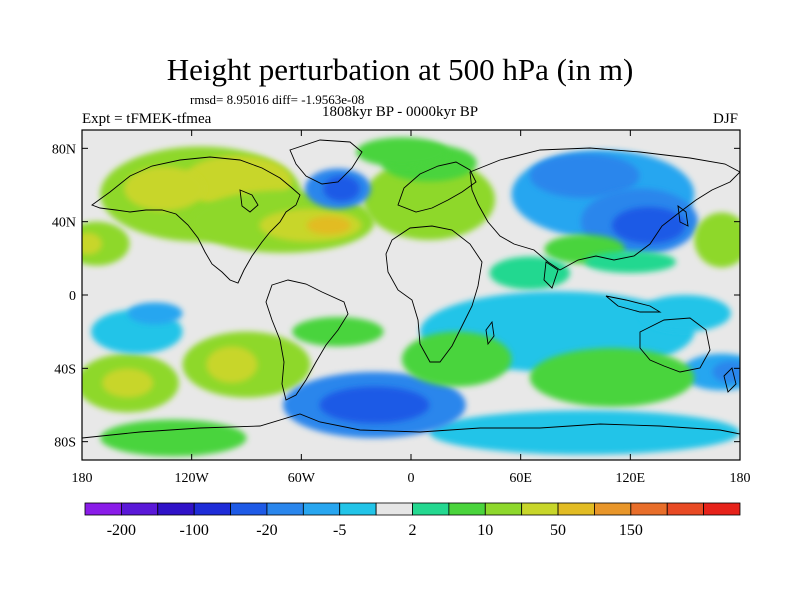 This screenshot has width=800, height=600. I want to click on colorbar-label: 2, so click(413, 530).